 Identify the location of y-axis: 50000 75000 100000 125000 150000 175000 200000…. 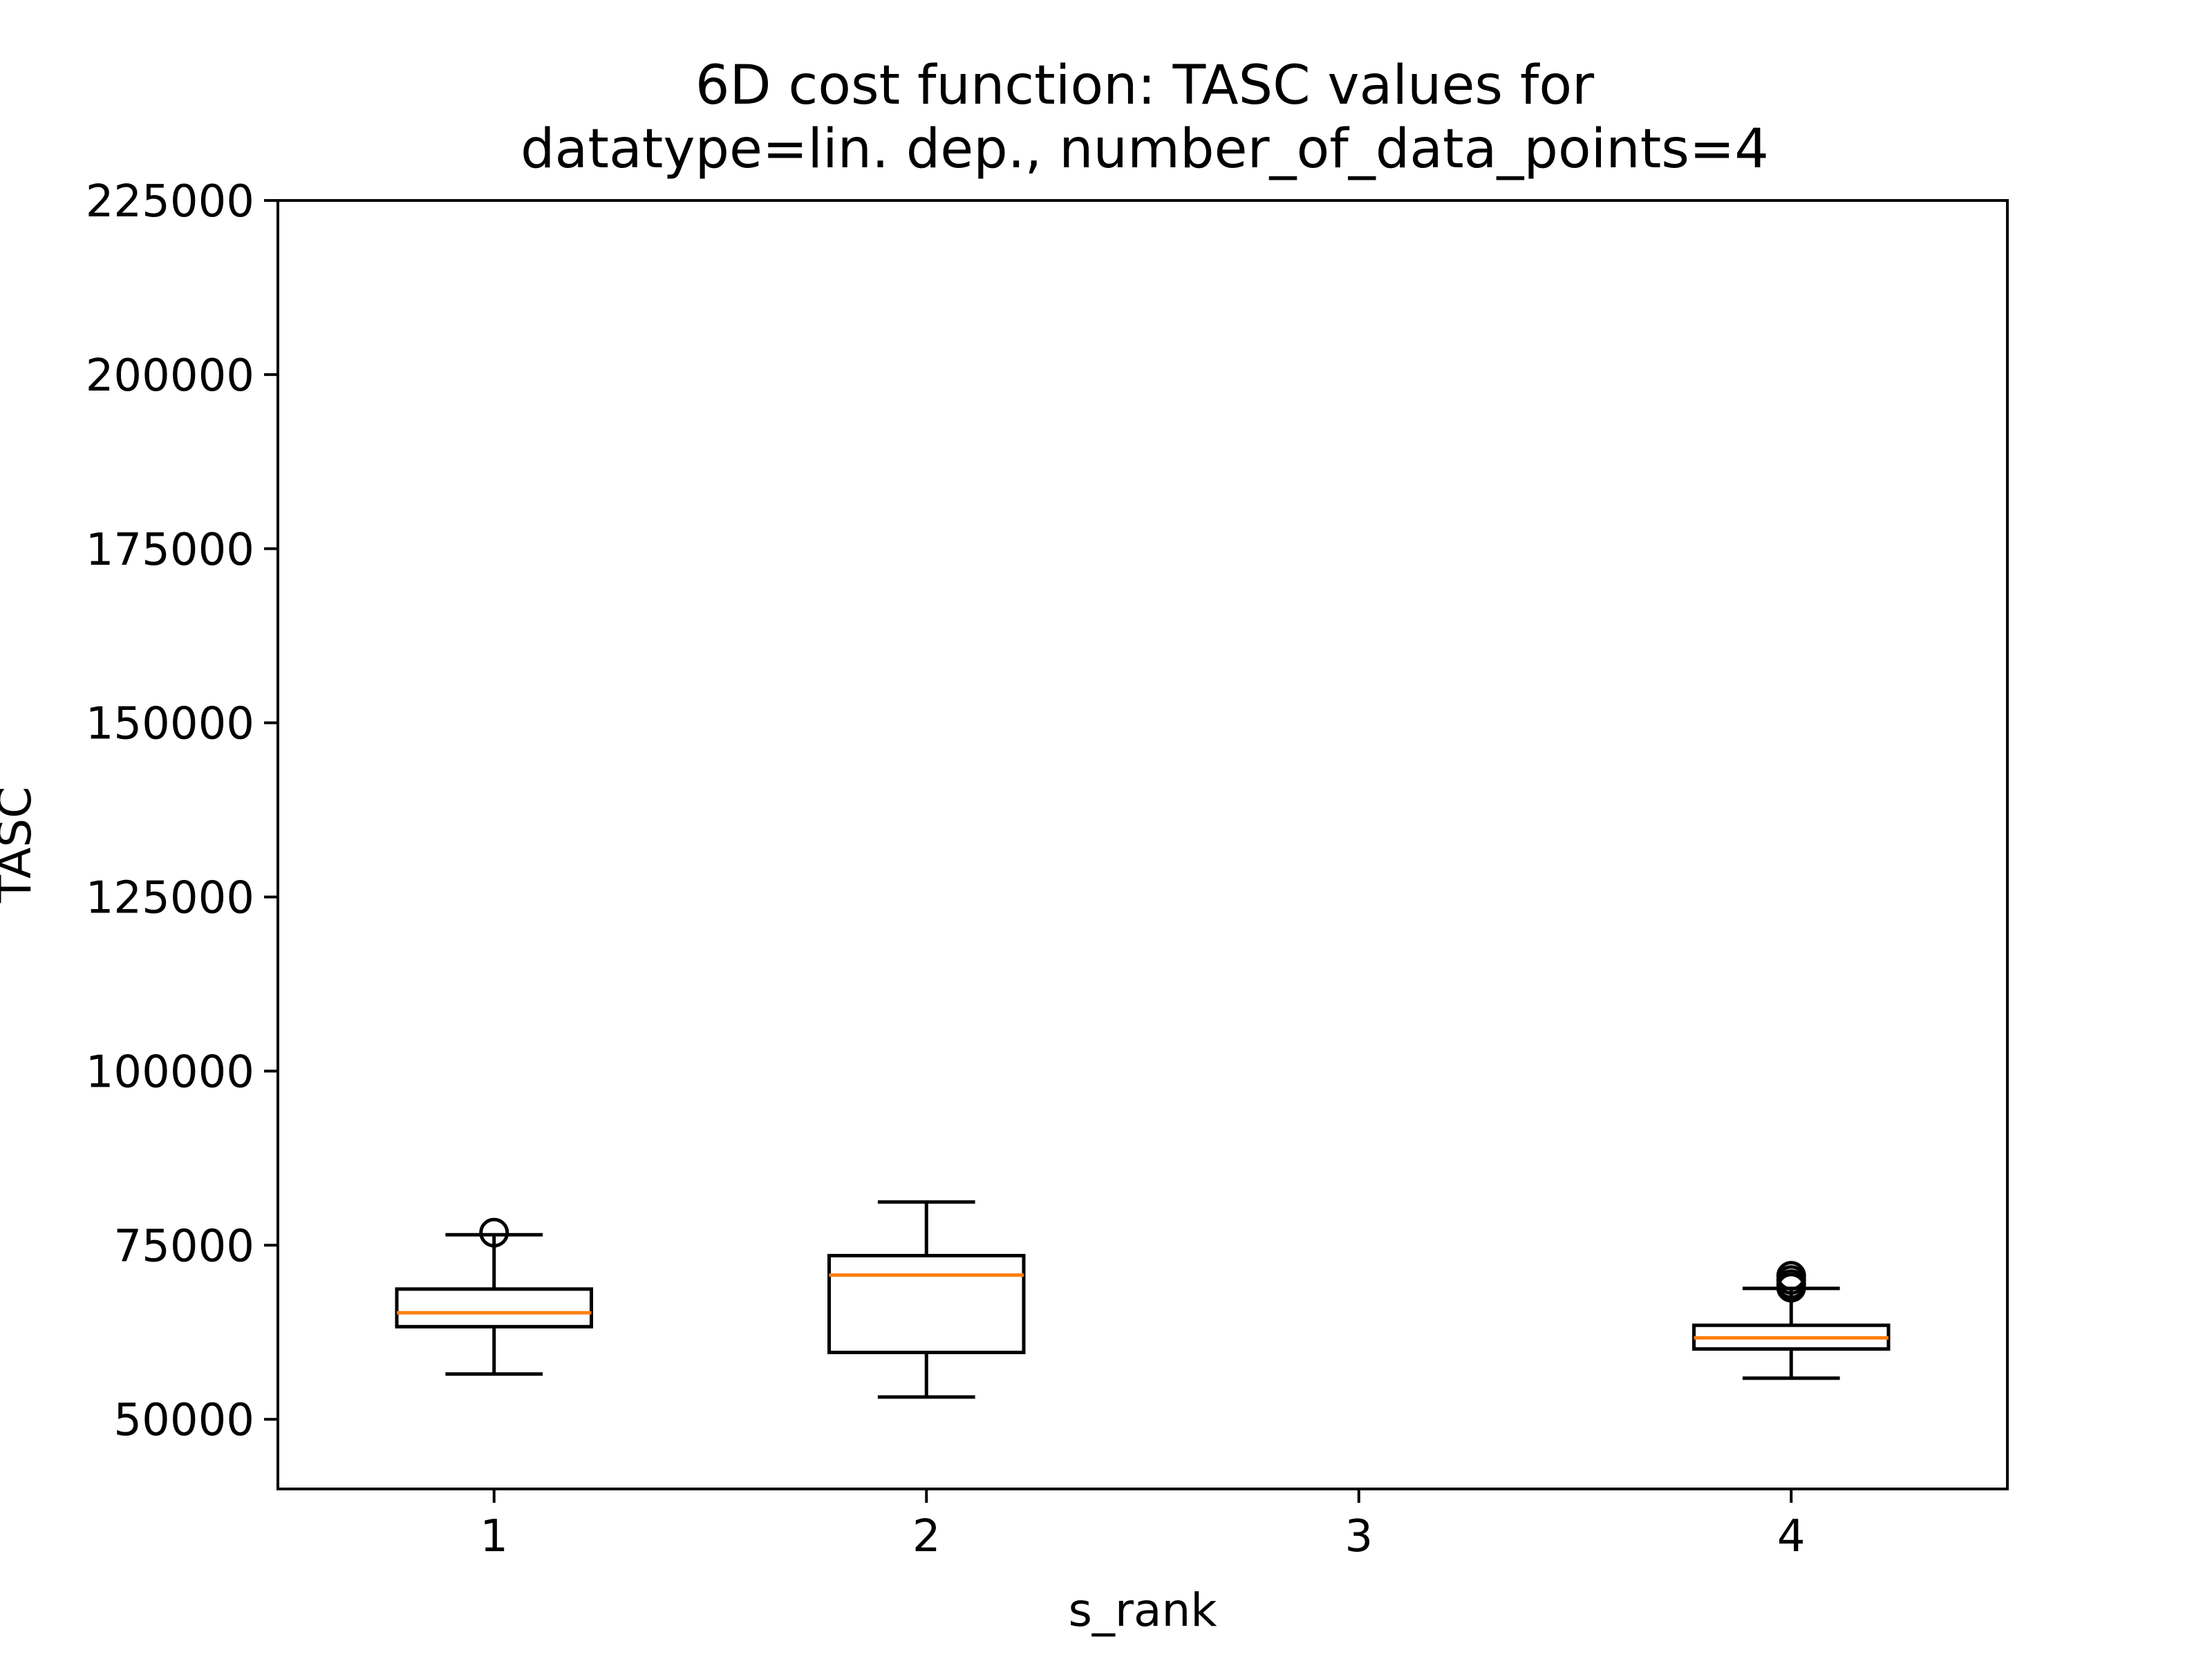
(182, 811).